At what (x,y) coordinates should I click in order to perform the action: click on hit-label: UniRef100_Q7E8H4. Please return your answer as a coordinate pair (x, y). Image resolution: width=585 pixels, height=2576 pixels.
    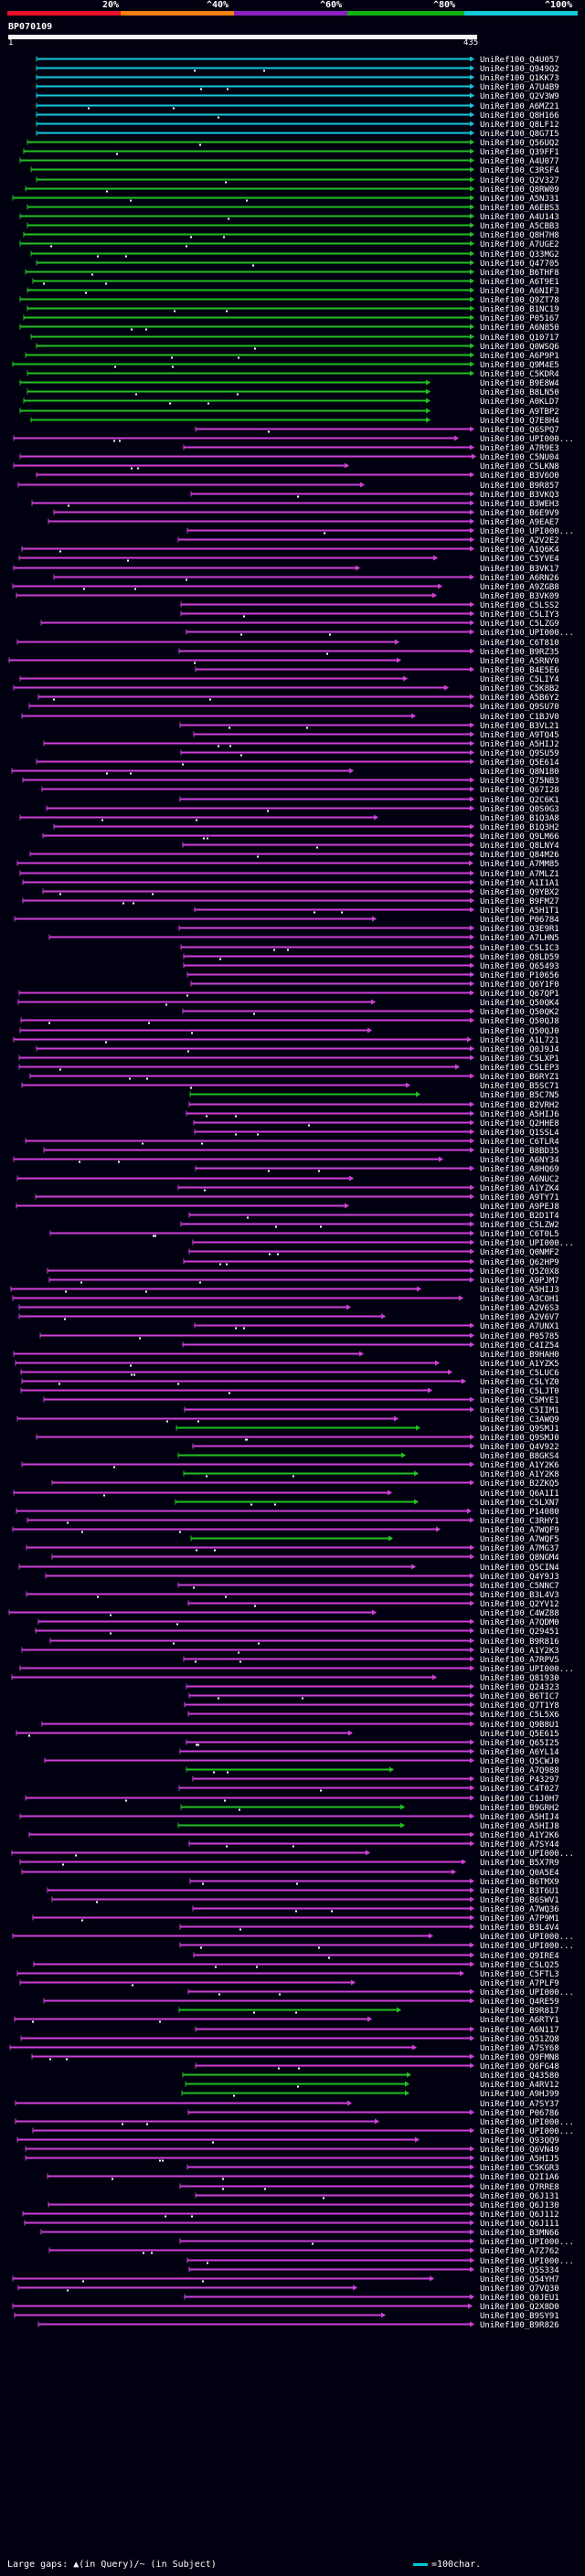
    Looking at the image, I should click on (519, 421).